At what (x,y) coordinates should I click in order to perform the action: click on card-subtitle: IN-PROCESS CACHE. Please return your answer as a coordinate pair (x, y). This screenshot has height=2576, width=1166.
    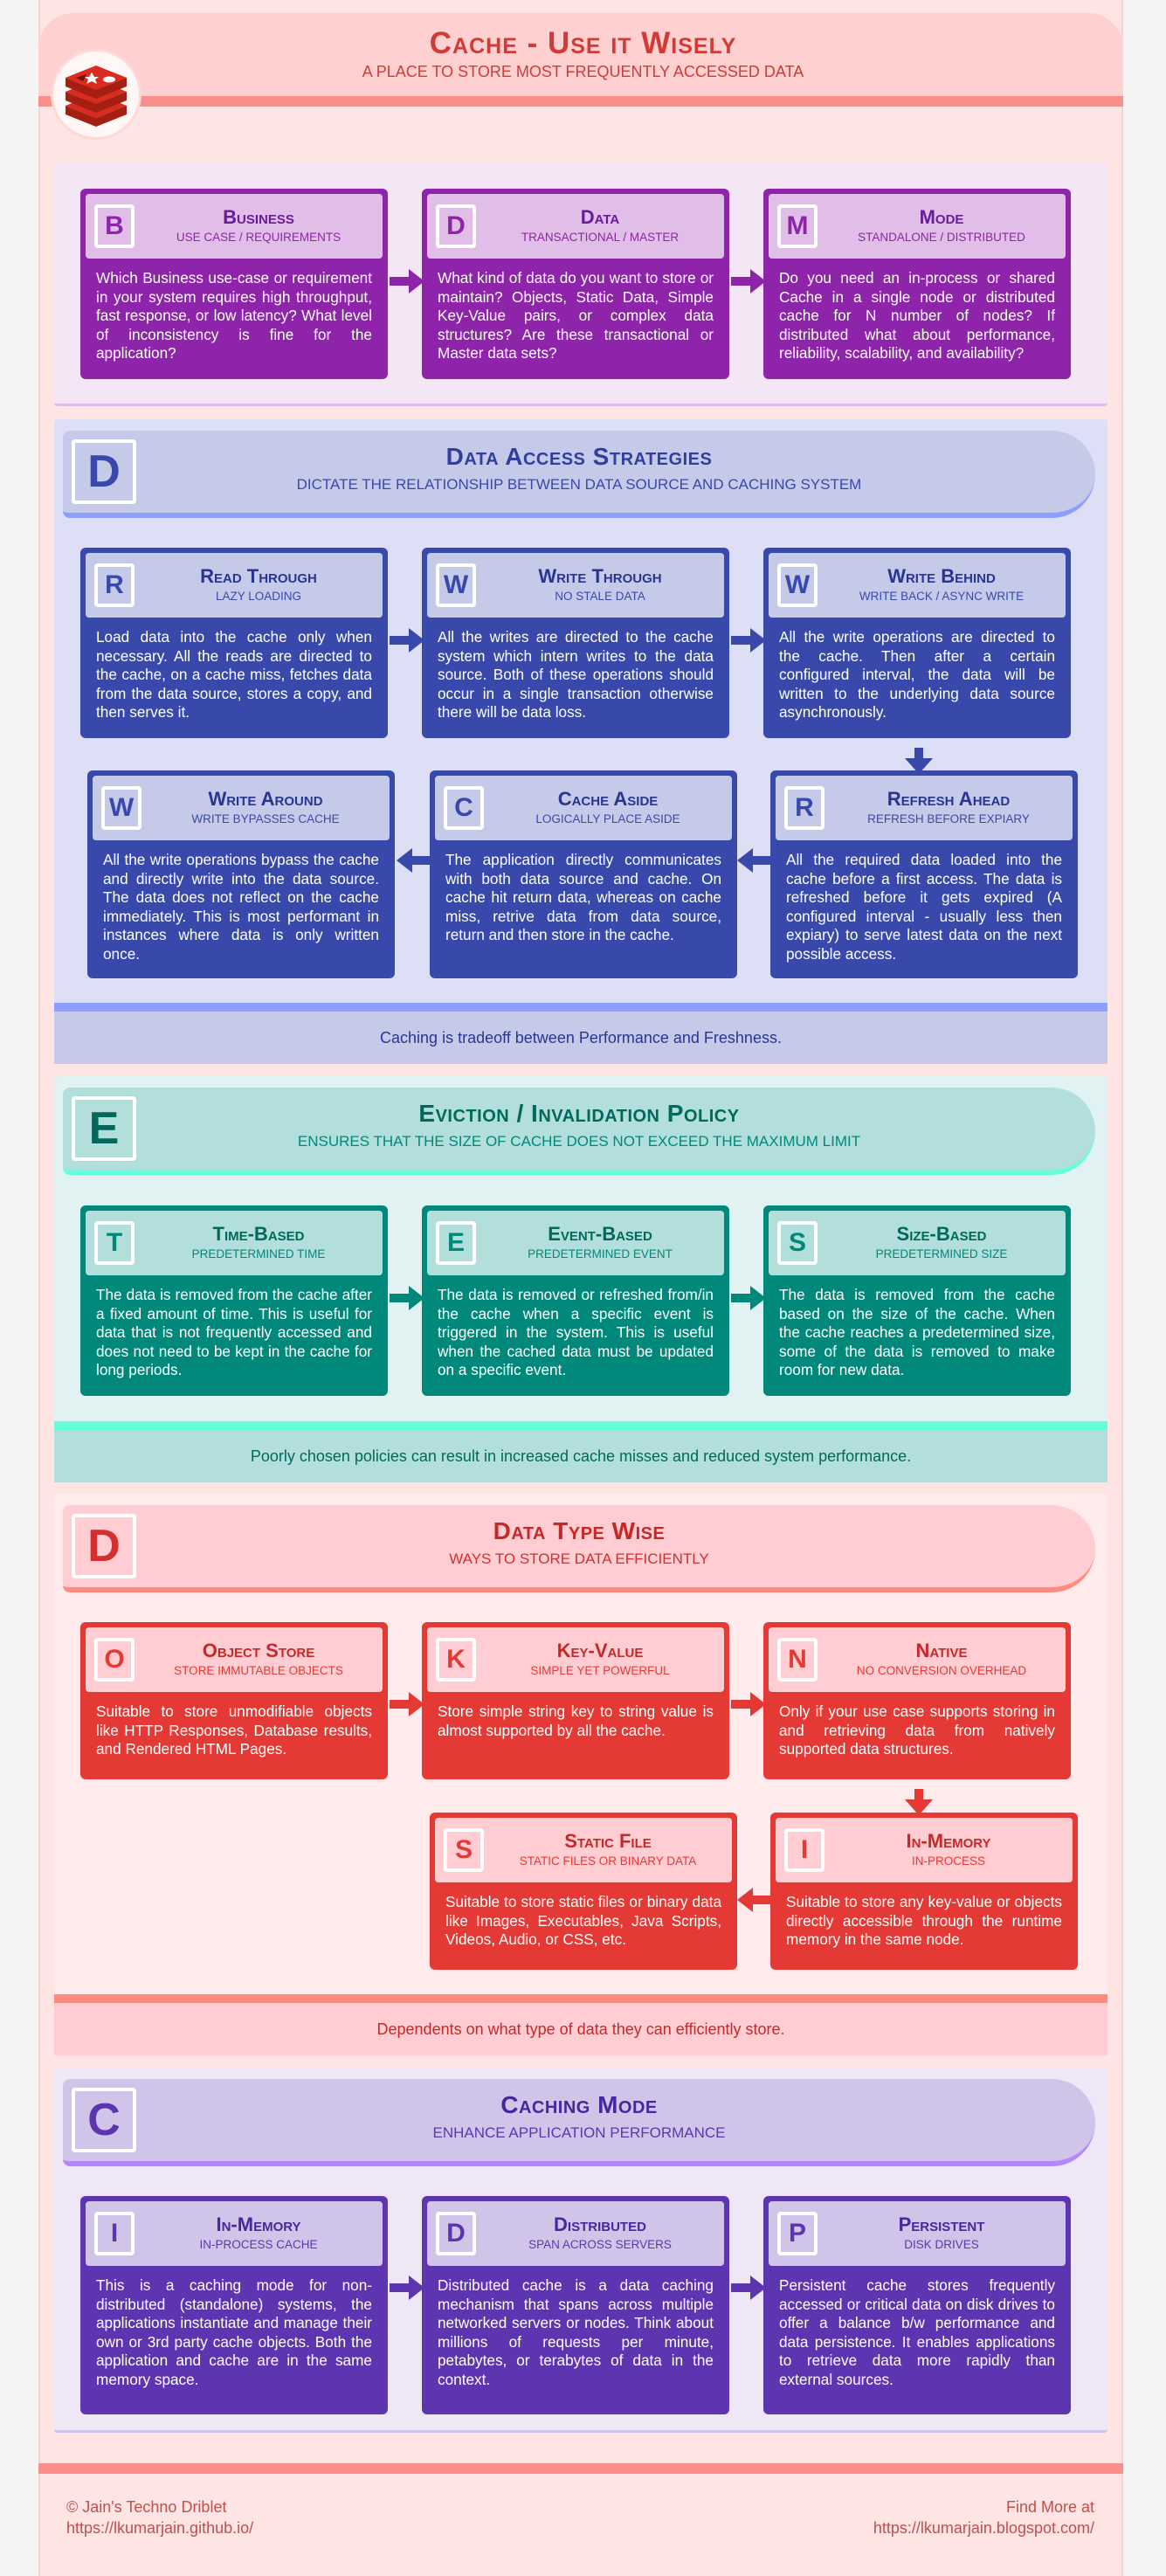
    Looking at the image, I should click on (258, 2244).